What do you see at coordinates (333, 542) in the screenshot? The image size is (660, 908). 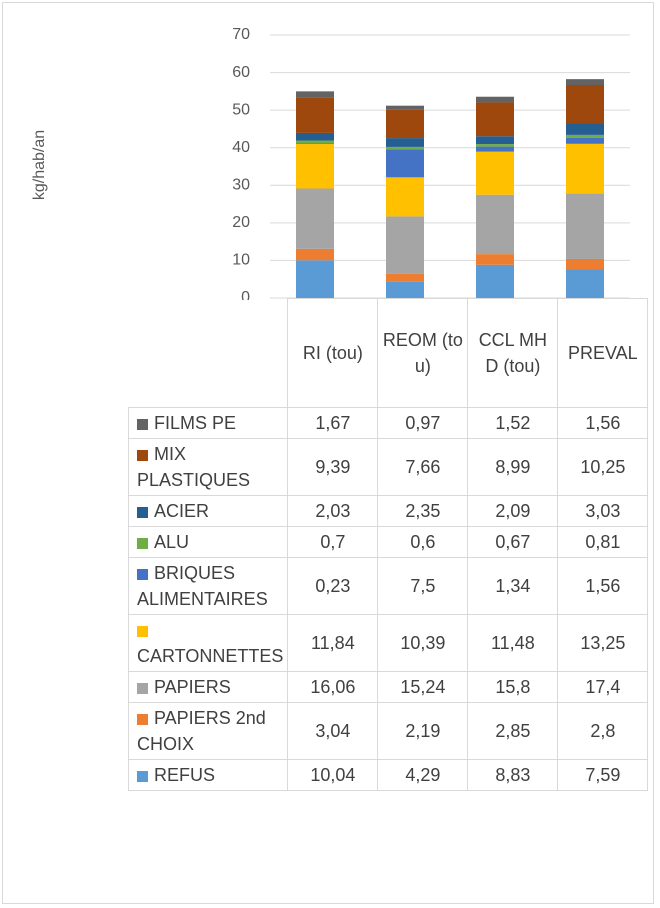 I see `value-cell: 0,7` at bounding box center [333, 542].